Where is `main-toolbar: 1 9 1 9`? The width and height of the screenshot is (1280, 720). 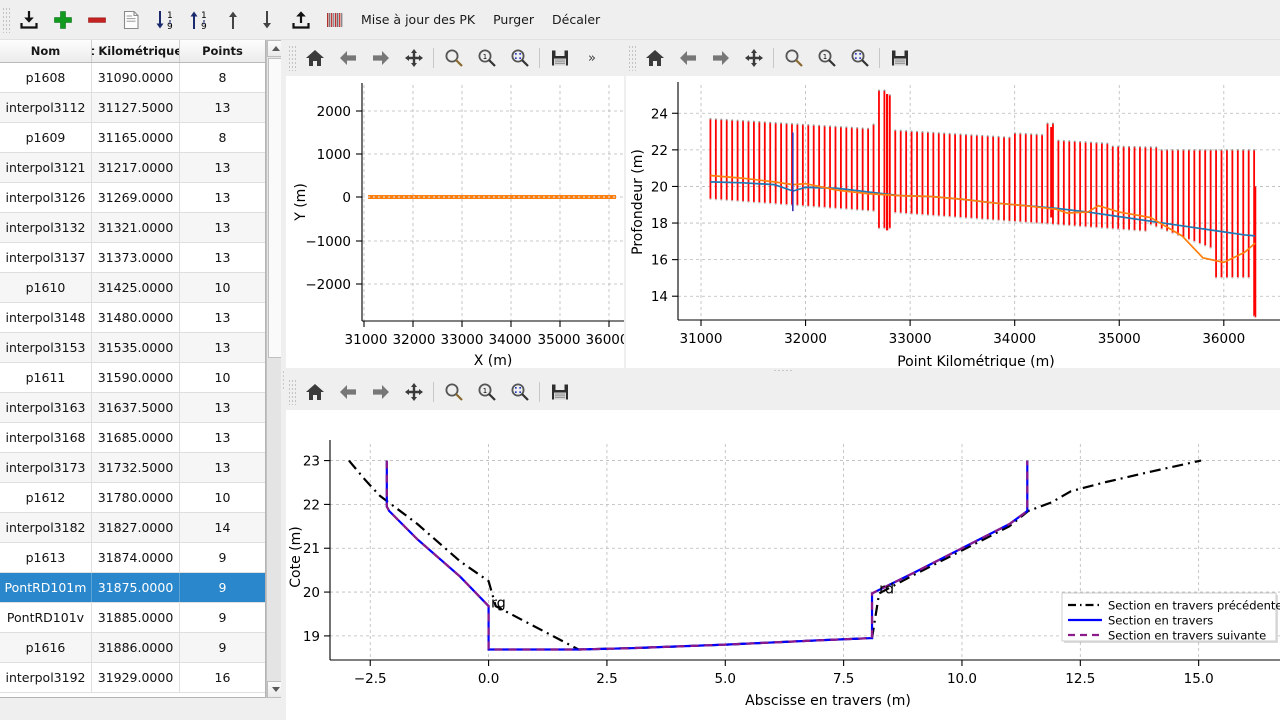 main-toolbar: 1 9 1 9 is located at coordinates (640, 20).